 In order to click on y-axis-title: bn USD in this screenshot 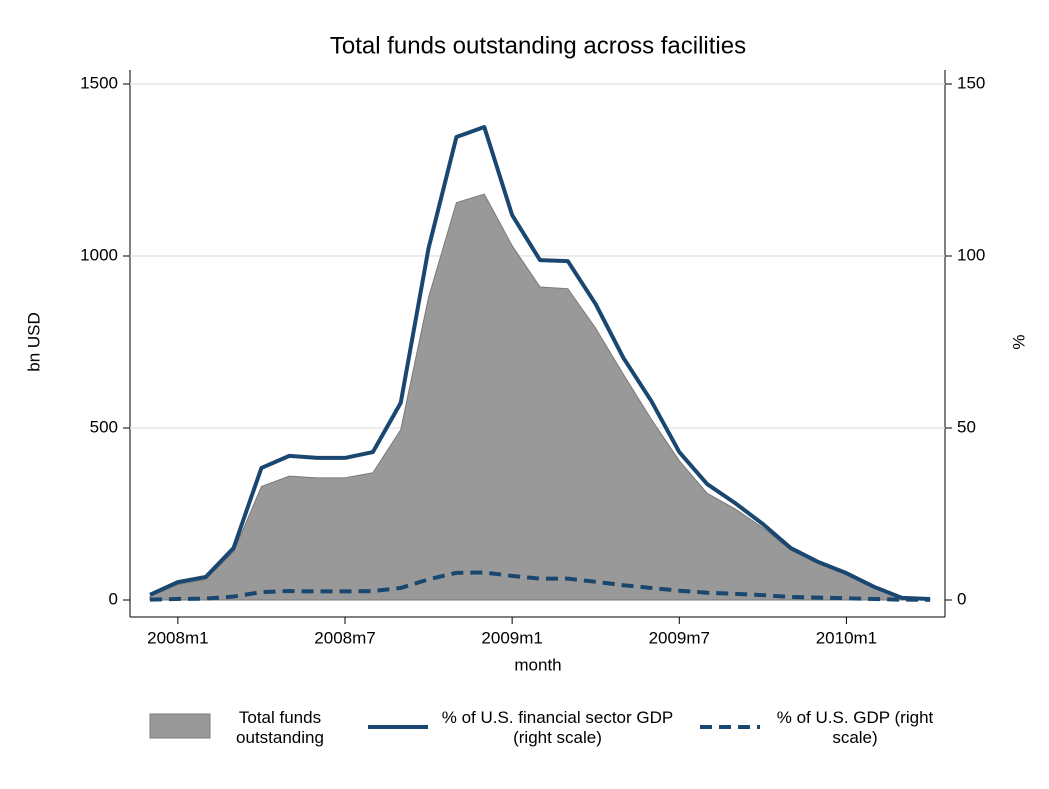, I will do `click(33, 342)`.